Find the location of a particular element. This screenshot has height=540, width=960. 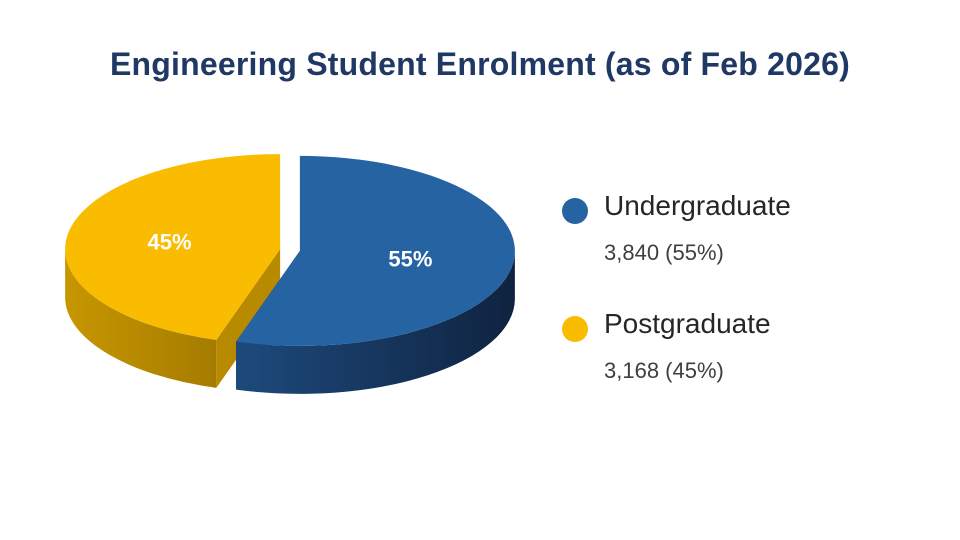

pie-slice-postgraduate is located at coordinates (173, 247).